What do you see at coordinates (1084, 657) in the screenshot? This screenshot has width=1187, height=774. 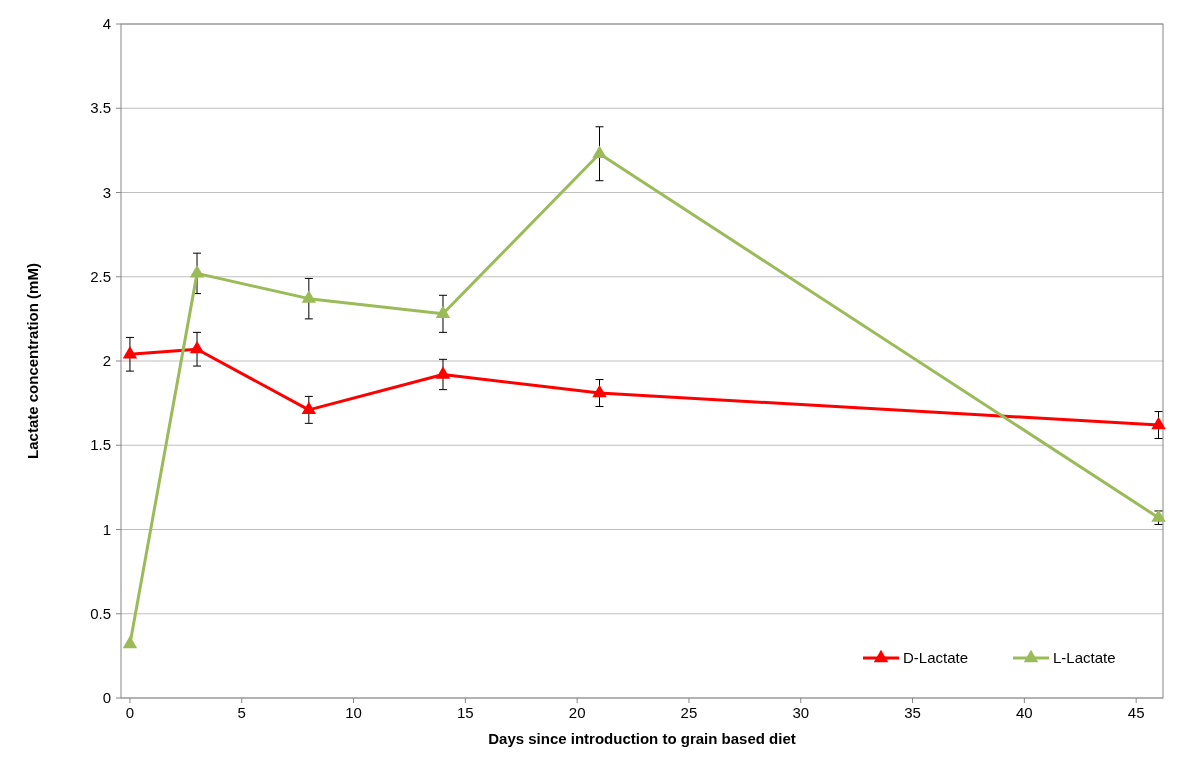 I see `legend-label: L-Lactate` at bounding box center [1084, 657].